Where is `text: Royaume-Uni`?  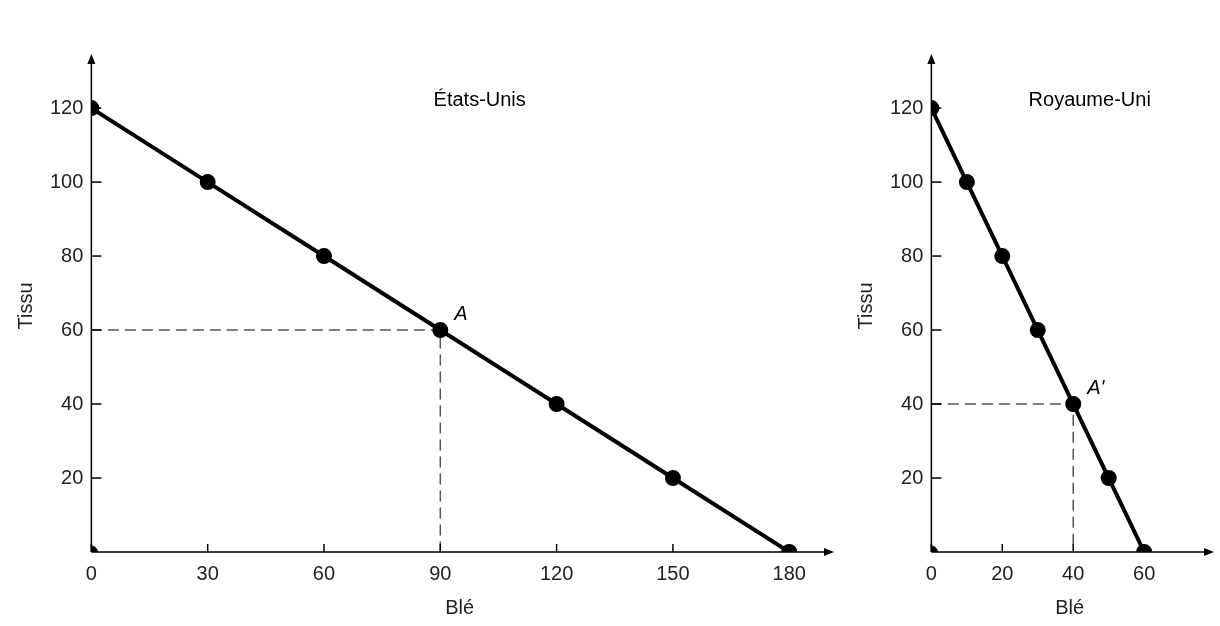 text: Royaume-Uni is located at coordinates (1089, 98).